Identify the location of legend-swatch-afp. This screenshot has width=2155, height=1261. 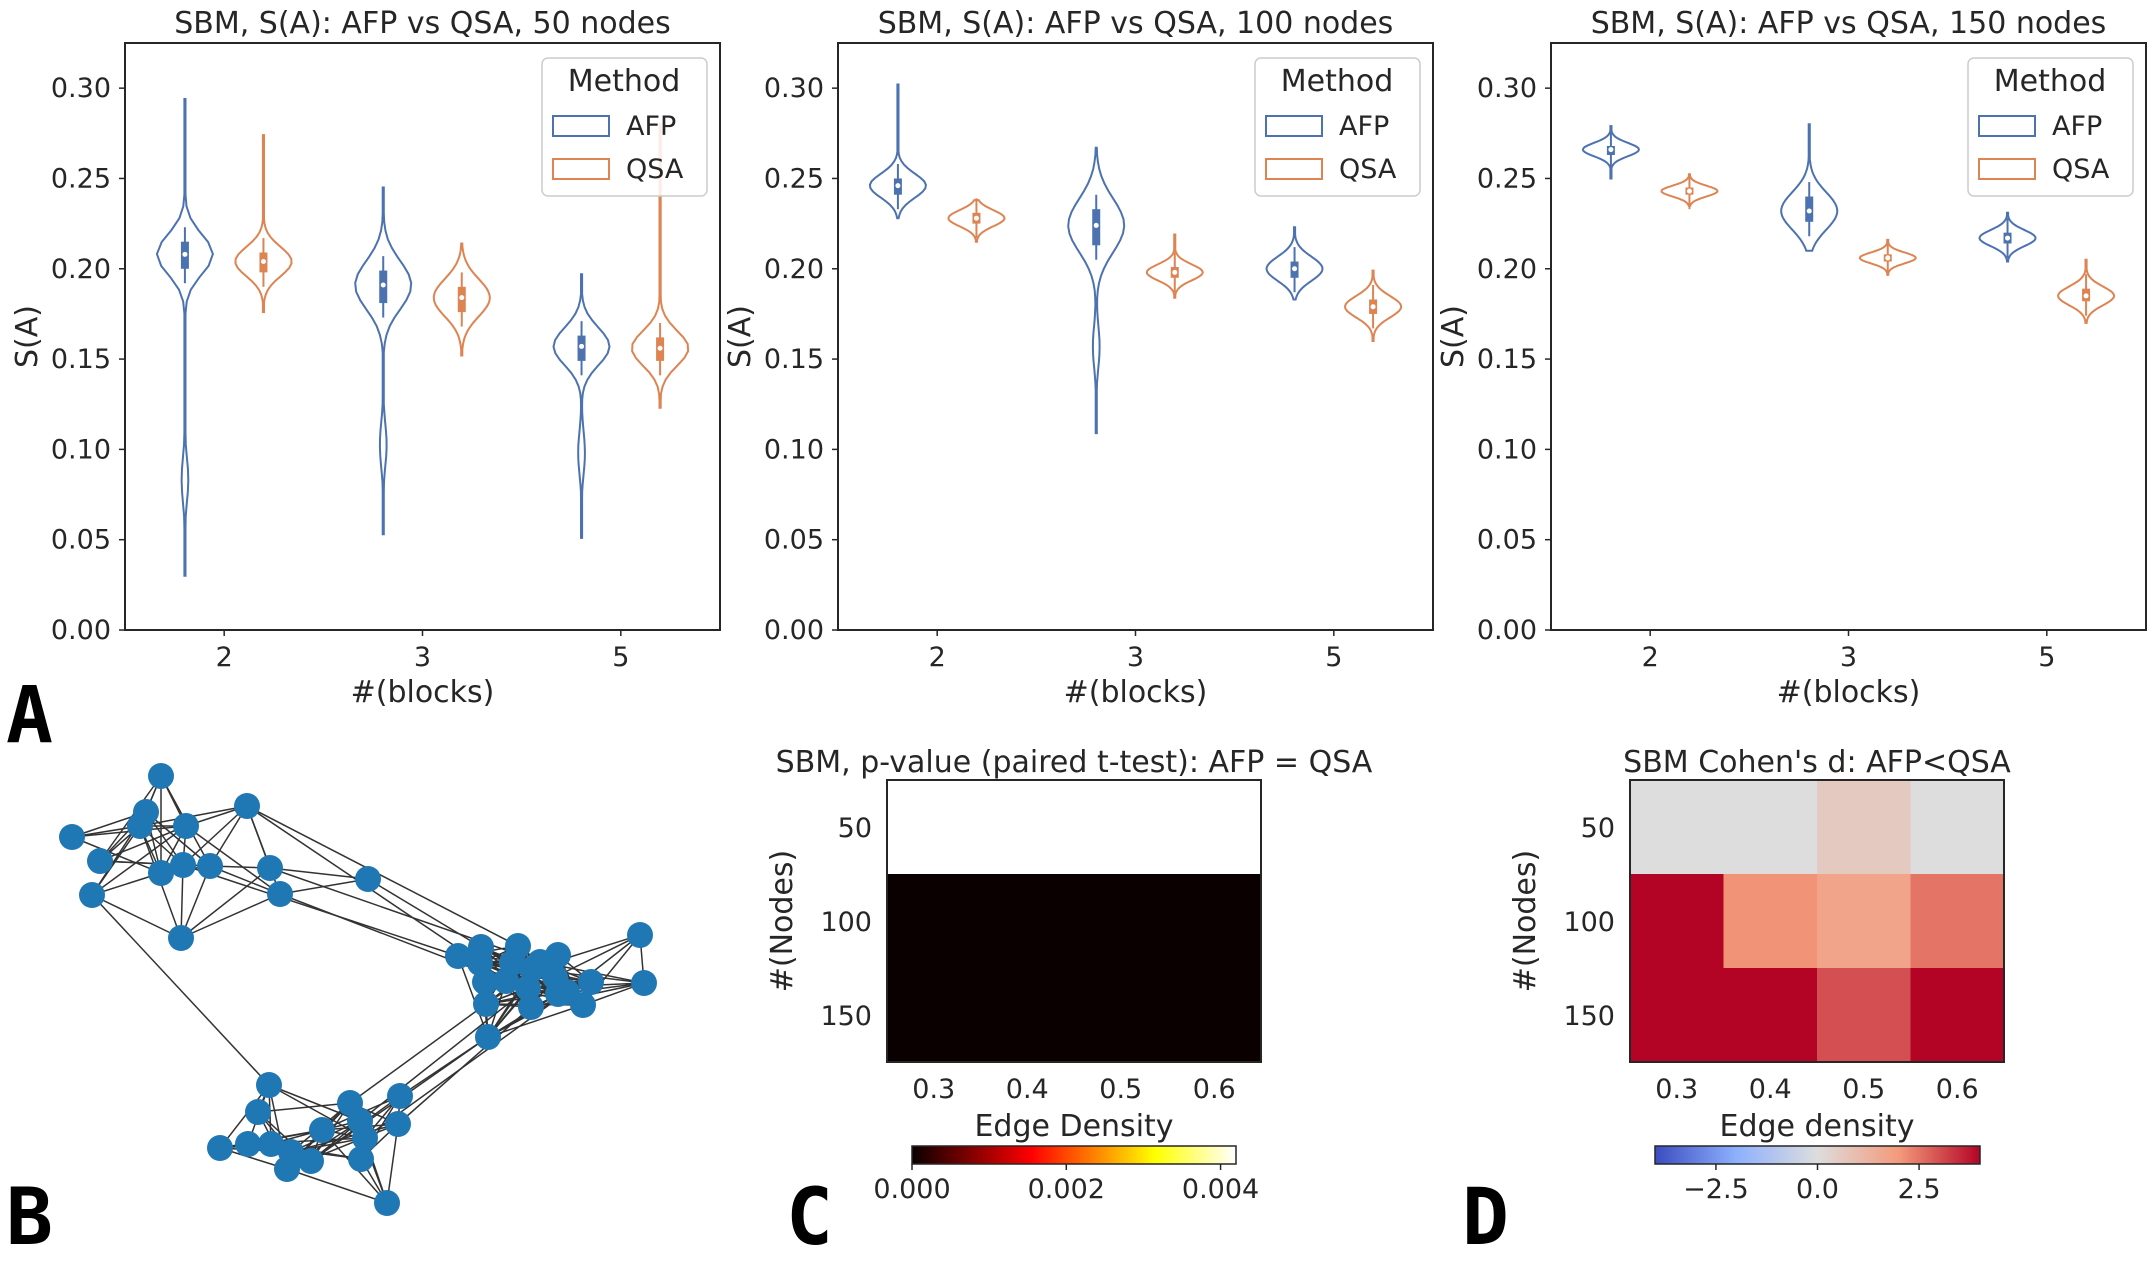
(581, 126).